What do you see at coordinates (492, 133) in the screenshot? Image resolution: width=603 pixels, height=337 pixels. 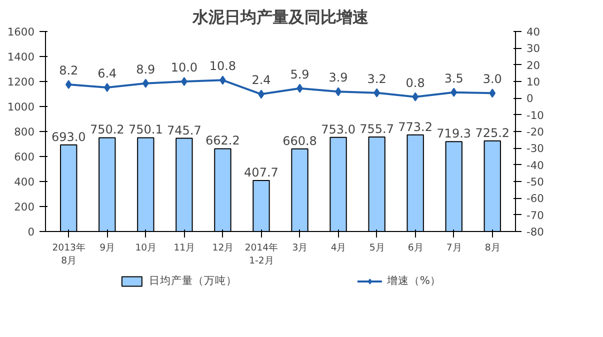 I see `data-label: 725.2` at bounding box center [492, 133].